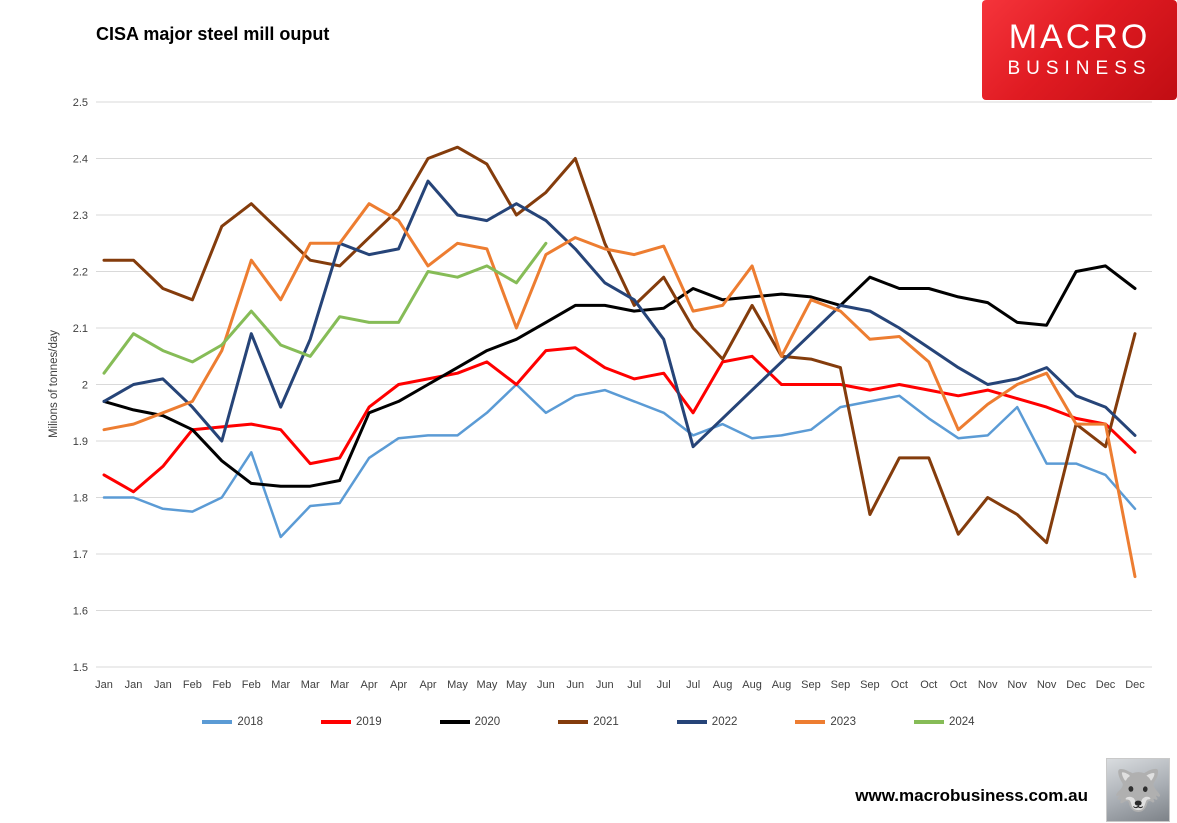  What do you see at coordinates (80, 273) in the screenshot?
I see `svg-text: 2.2` at bounding box center [80, 273].